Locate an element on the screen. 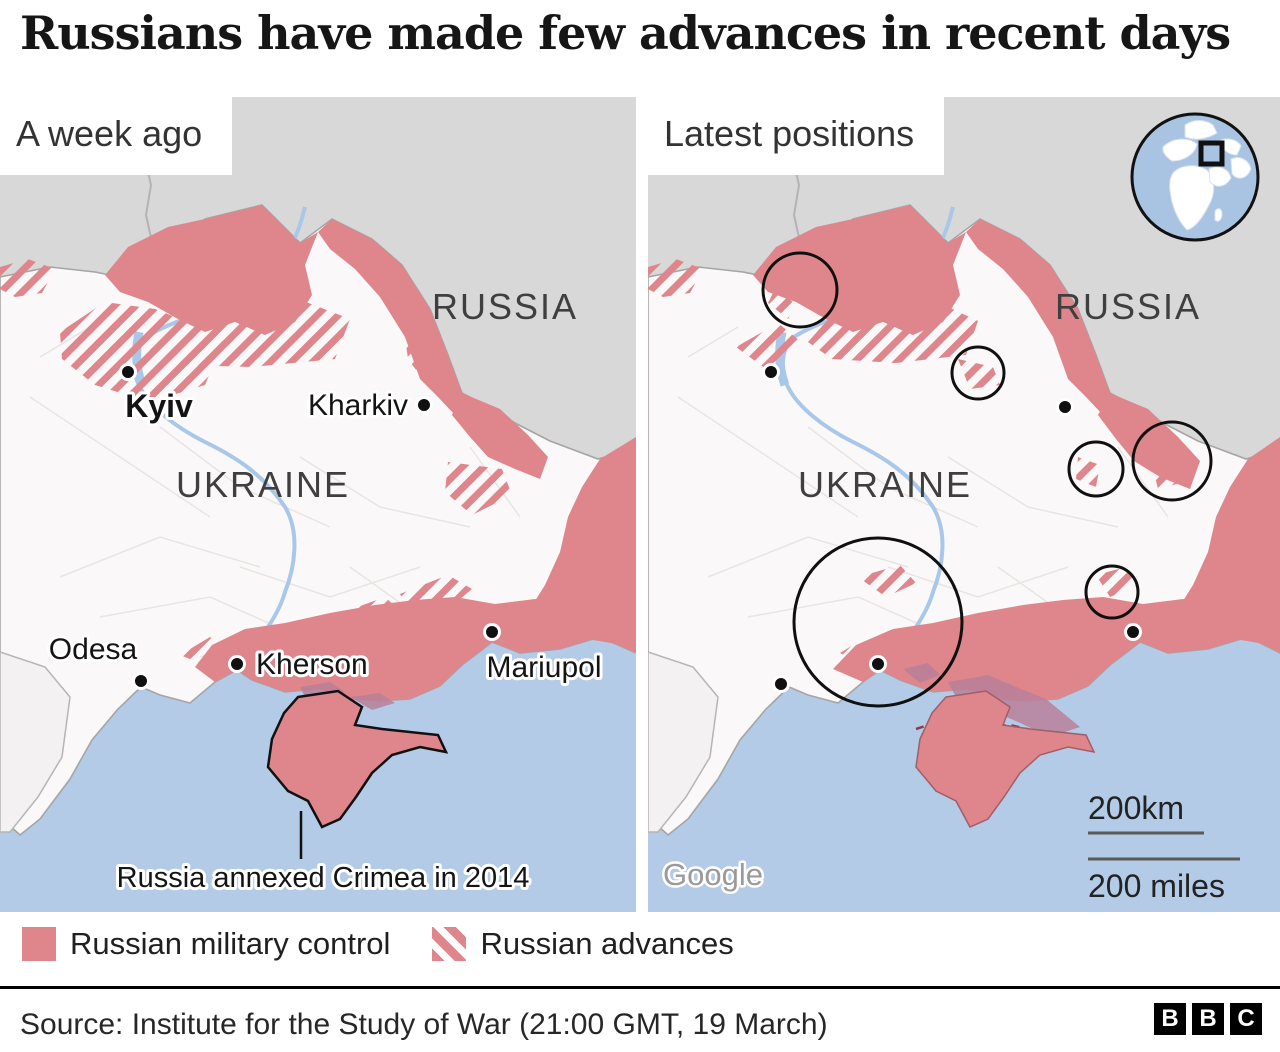 The height and width of the screenshot is (1052, 1280). panel-label-week-ago: A week ago is located at coordinates (116, 136).